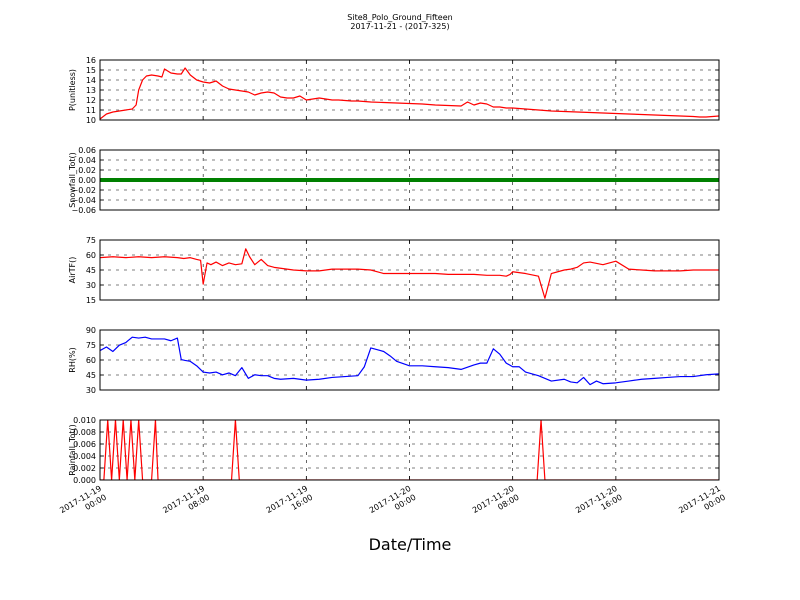 The image size is (800, 600). Describe the element at coordinates (87, 160) in the screenshot. I see `y-tick-label: 0.04` at that location.